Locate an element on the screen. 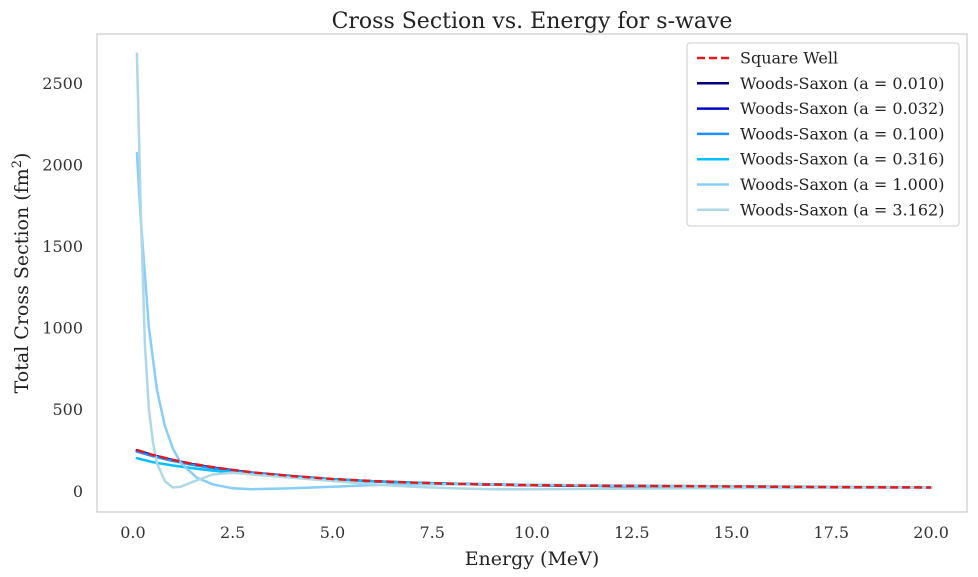  x-axis-title: Energy (MeV) is located at coordinates (532, 559).